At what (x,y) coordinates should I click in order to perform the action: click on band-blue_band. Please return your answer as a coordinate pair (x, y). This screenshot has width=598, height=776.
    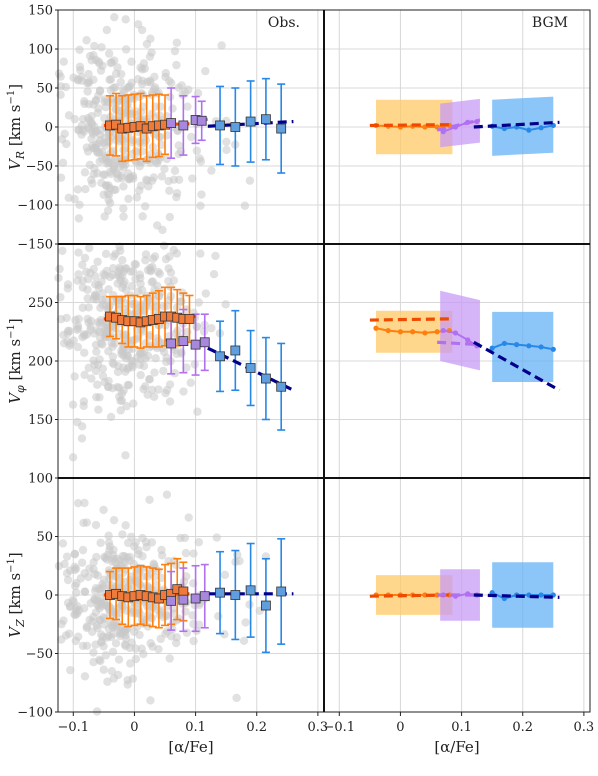
    Looking at the image, I should click on (523, 126).